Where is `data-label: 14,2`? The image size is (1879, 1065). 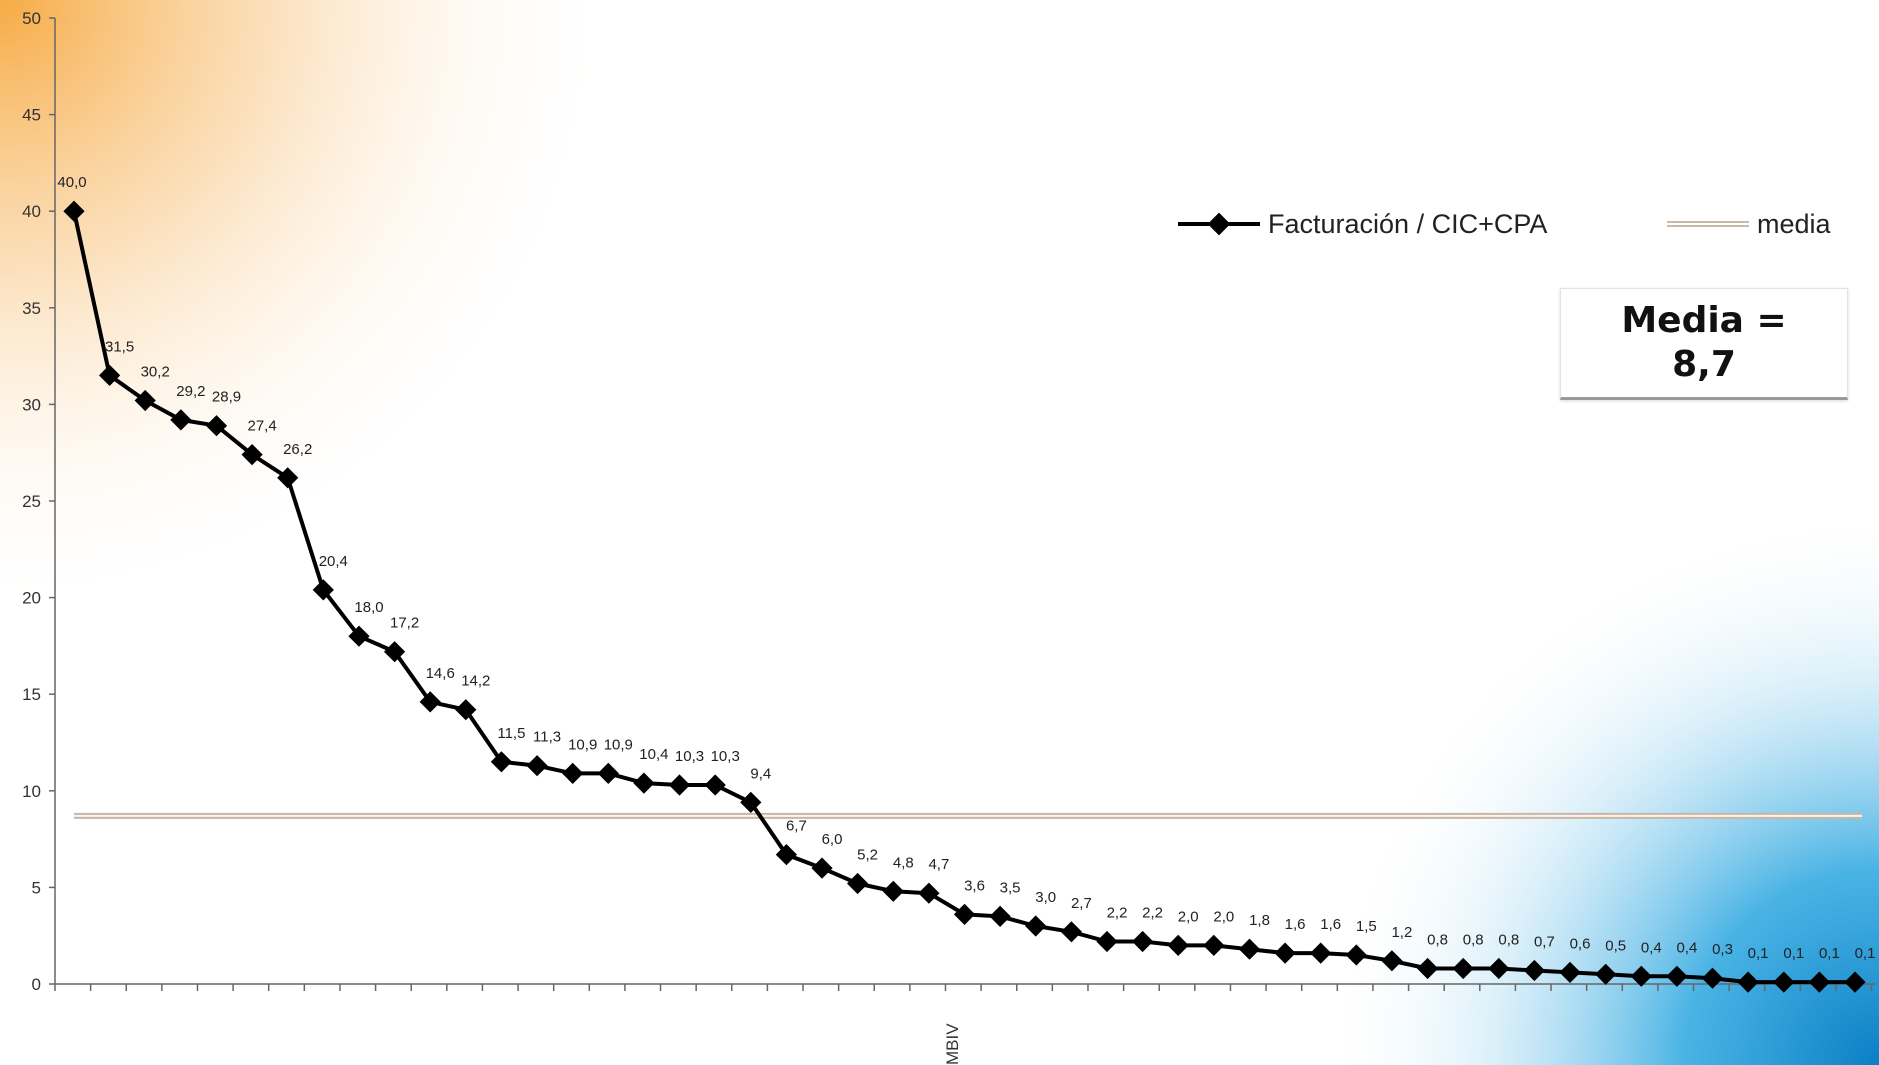 data-label: 14,2 is located at coordinates (475, 681).